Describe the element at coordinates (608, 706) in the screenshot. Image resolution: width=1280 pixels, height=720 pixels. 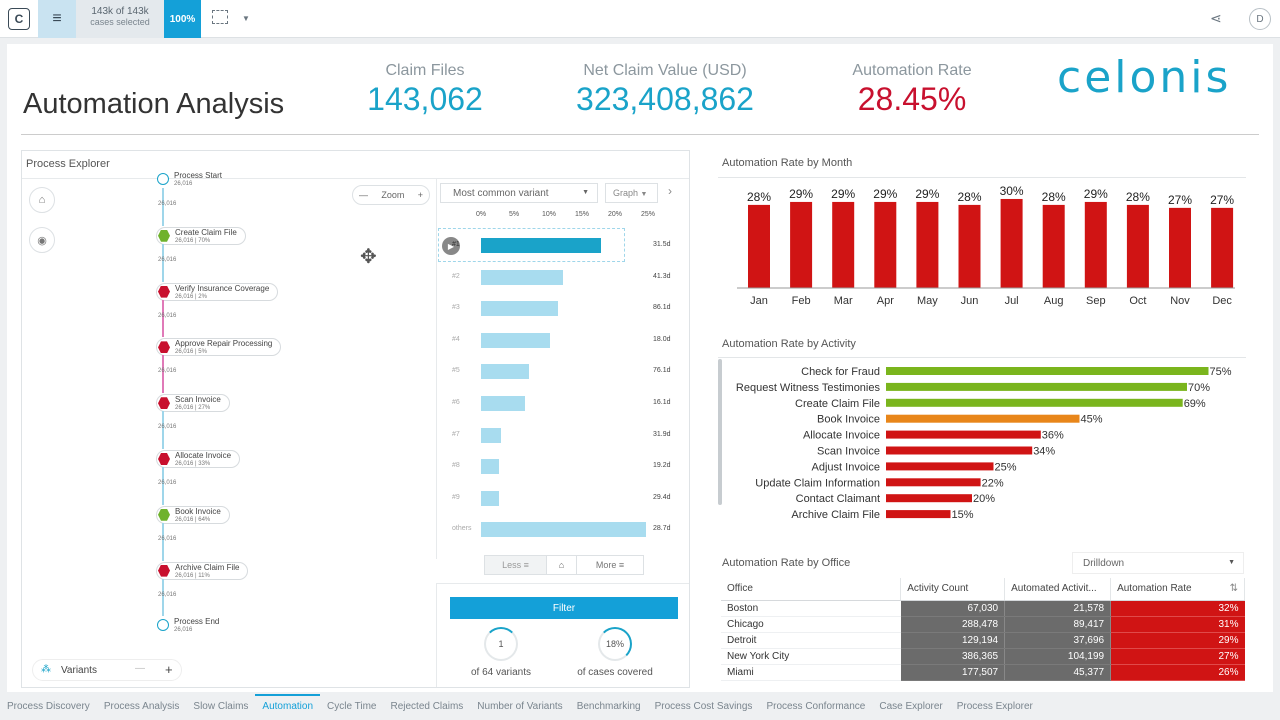
I see `tab-benchmarking: Benchmarking` at that location.